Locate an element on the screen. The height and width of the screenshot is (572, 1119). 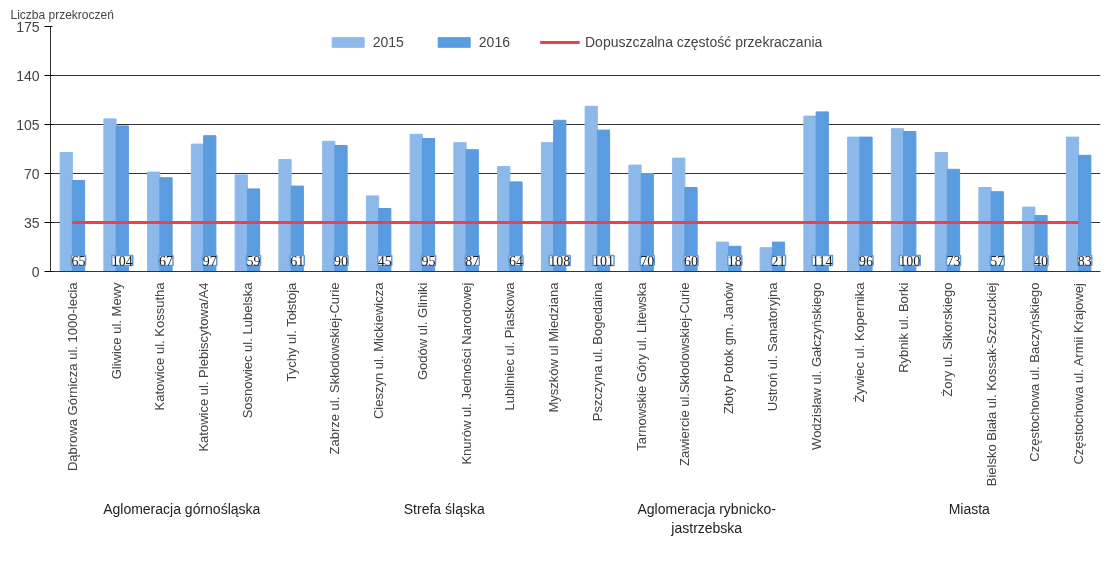
x-tick-label: Lubliniec ul. Piaskowa is located at coordinates (510, 346).